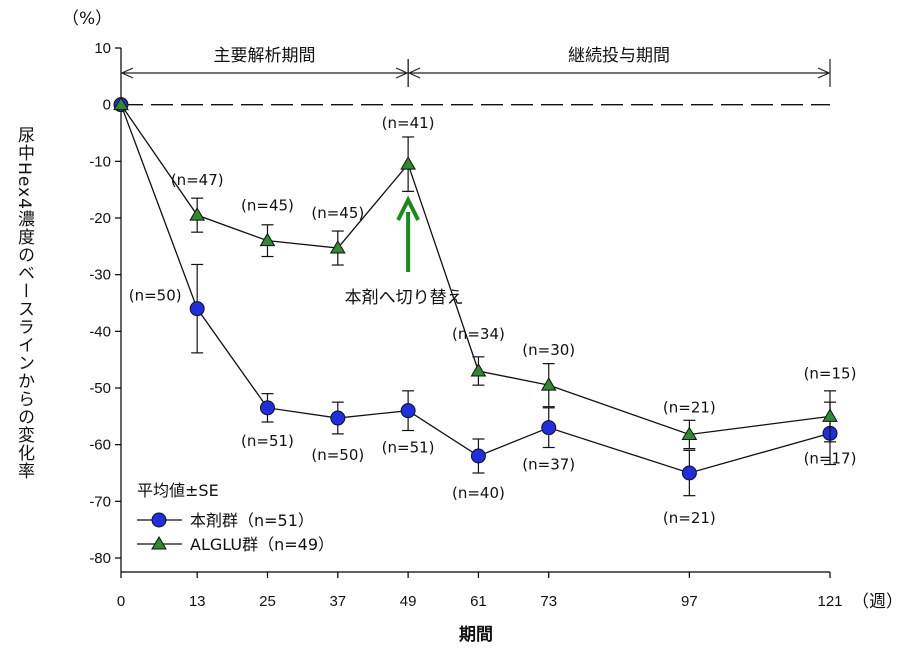  Describe the element at coordinates (178, 490) in the screenshot. I see `legend-title: 平均値±SE` at that location.